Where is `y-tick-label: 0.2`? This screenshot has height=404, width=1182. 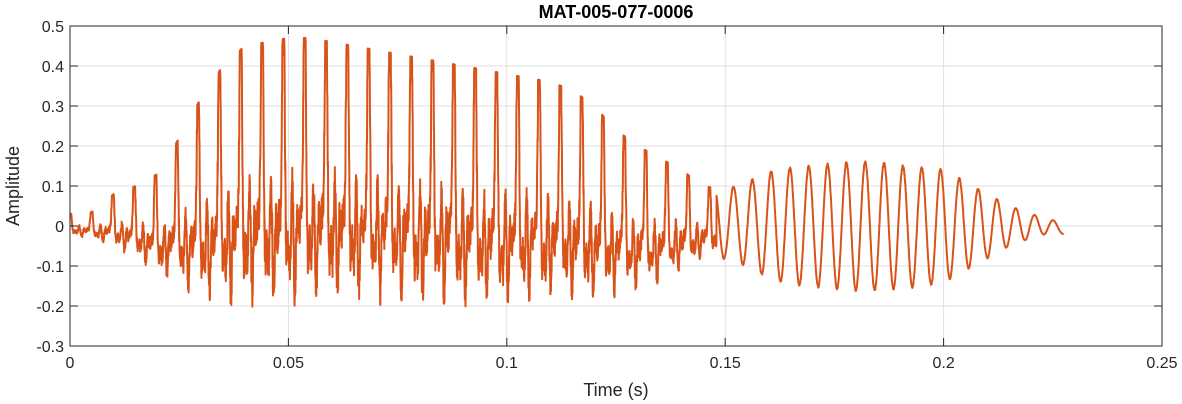 y-tick-label: 0.2 is located at coordinates (53, 147).